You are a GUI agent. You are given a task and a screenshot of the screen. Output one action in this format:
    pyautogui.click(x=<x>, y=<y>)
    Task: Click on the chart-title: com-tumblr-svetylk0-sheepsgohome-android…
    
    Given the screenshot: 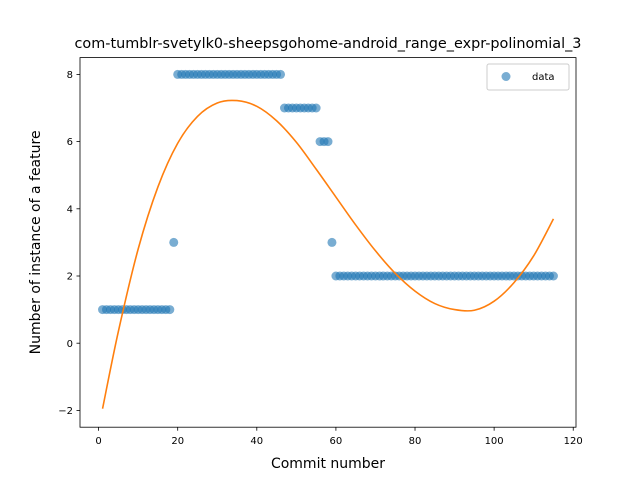 What is the action you would take?
    pyautogui.click(x=328, y=44)
    